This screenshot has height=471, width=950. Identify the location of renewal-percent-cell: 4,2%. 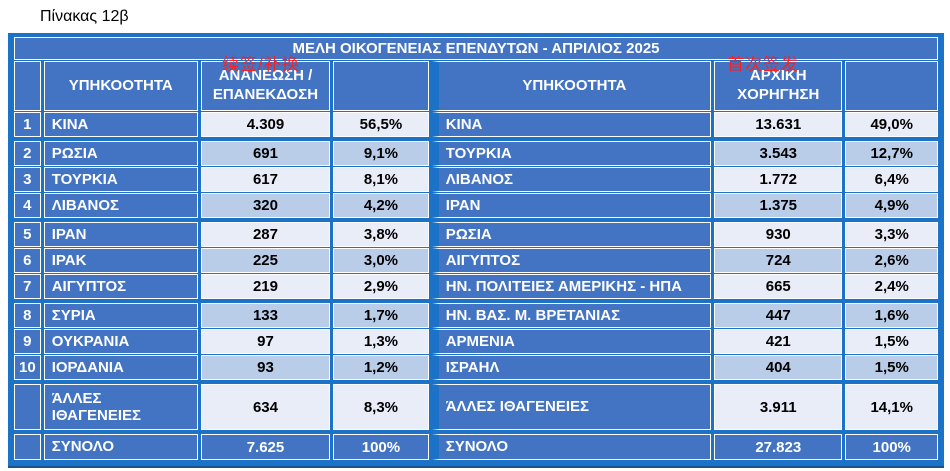
(381, 205).